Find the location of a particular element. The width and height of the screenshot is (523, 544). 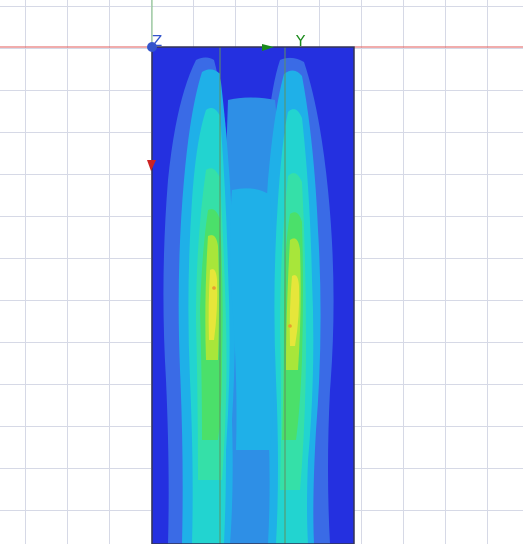

hotspot-yellow-right is located at coordinates (294, 310).